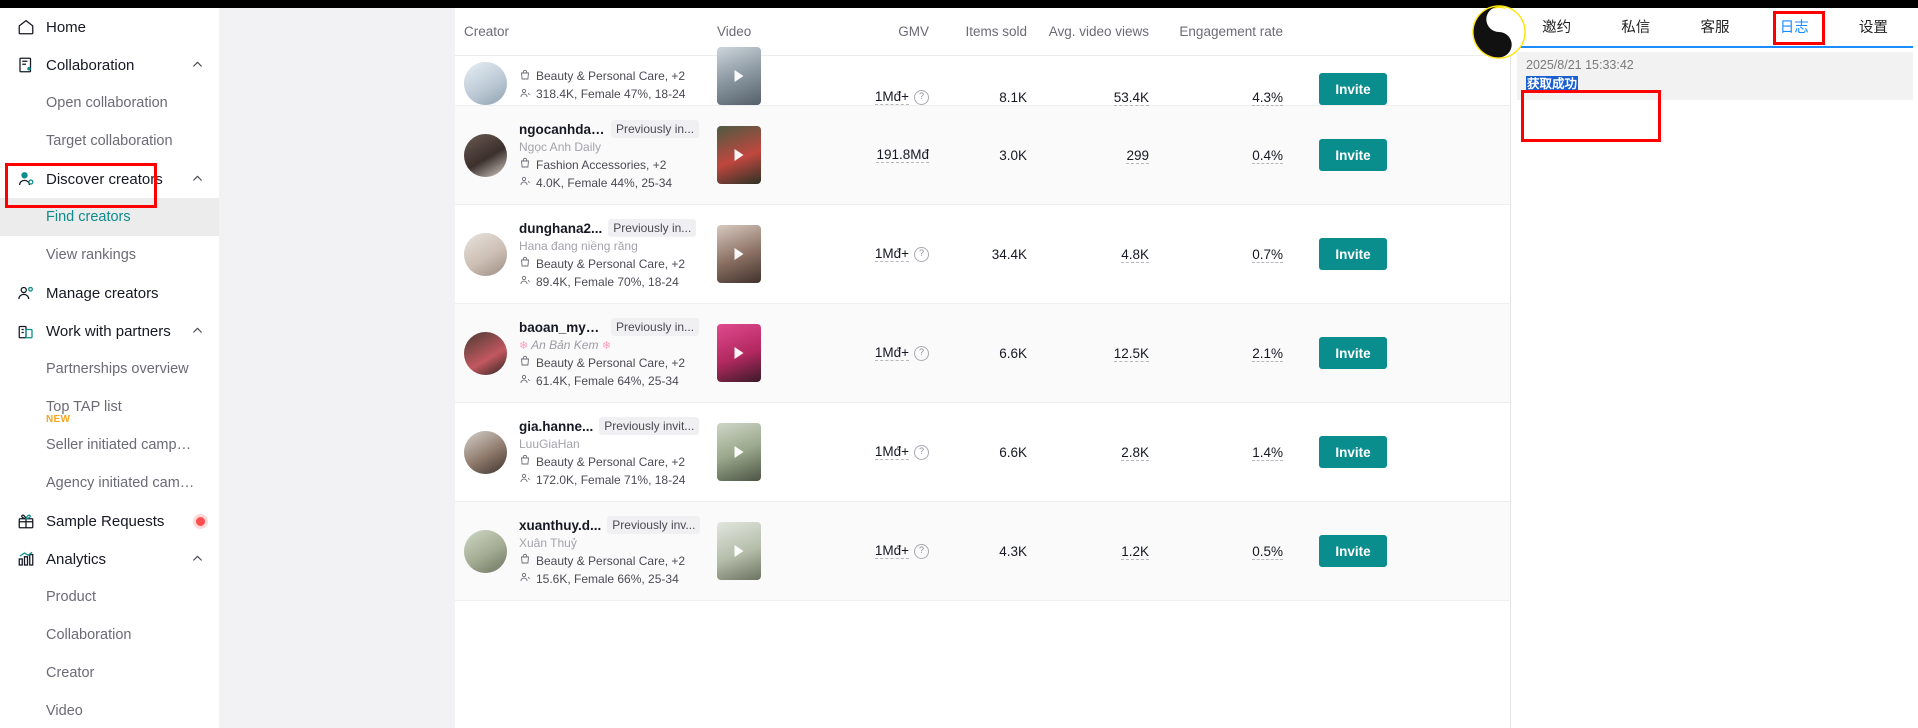  Describe the element at coordinates (102, 293) in the screenshot. I see `sidebar-item-label: Manage creators` at that location.